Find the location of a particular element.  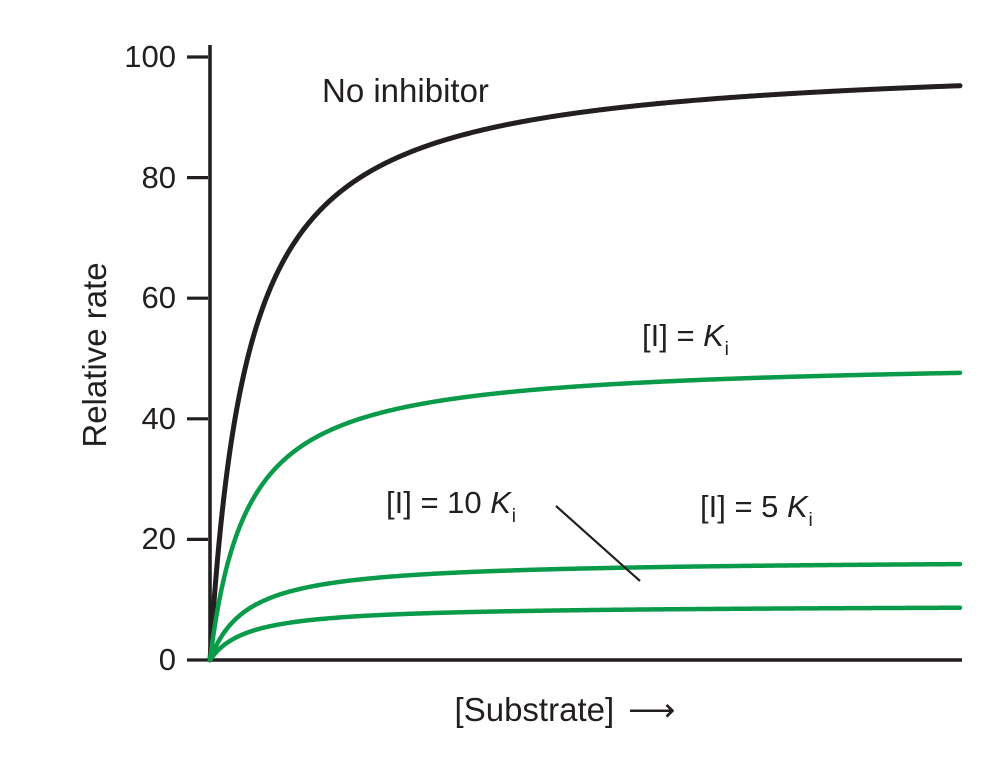

y-tick-label: 80 is located at coordinates (158, 177).